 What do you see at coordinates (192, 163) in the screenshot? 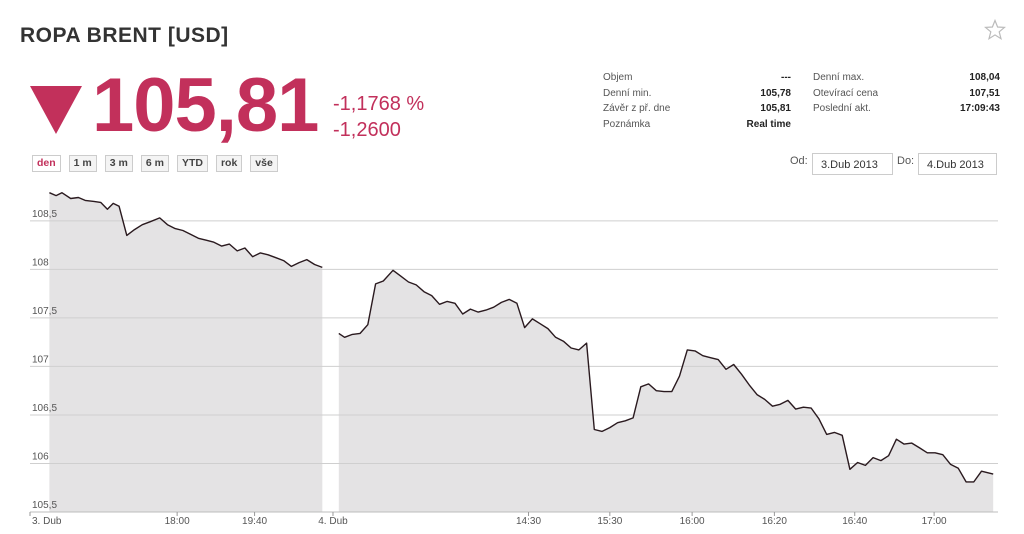
I see `period-button-ytd: YTD` at bounding box center [192, 163].